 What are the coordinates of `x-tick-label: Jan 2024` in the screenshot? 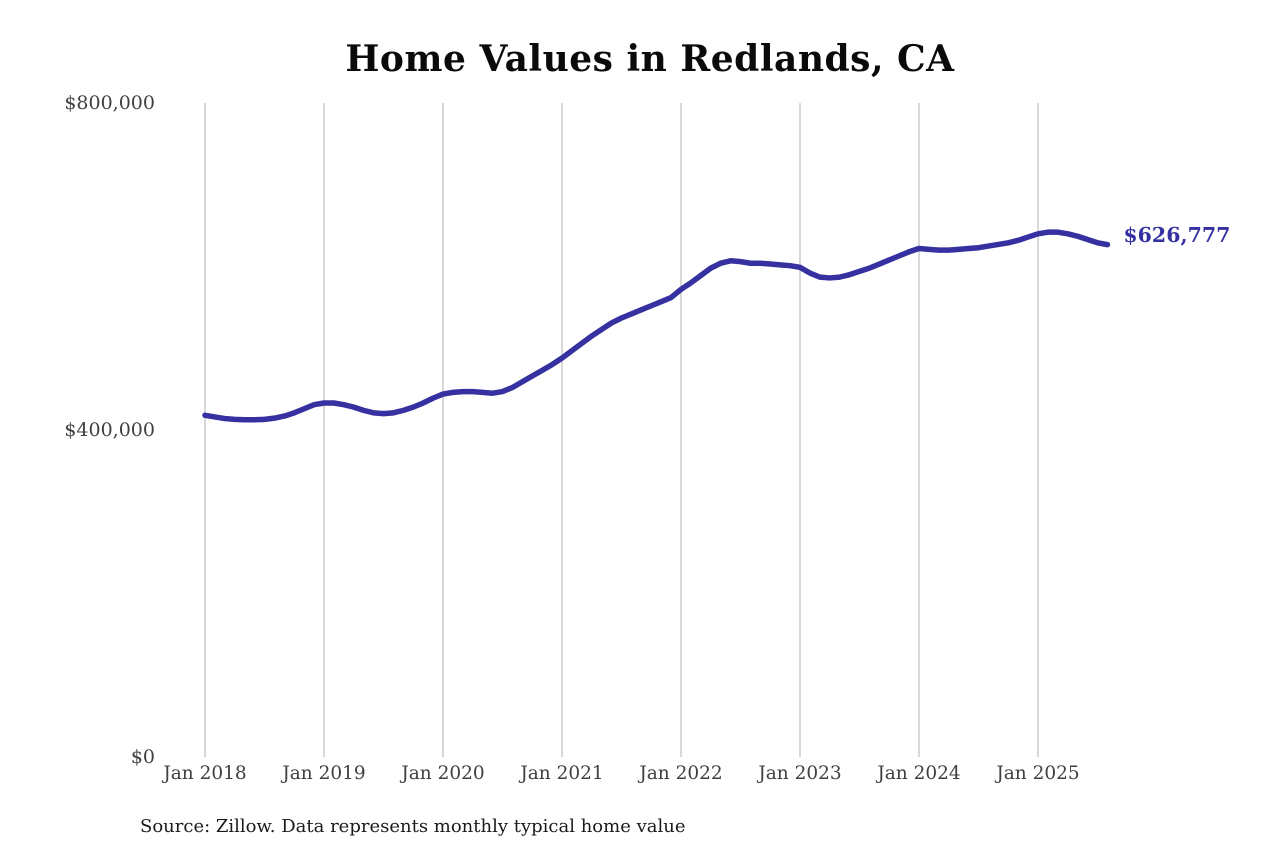 It's located at (919, 773).